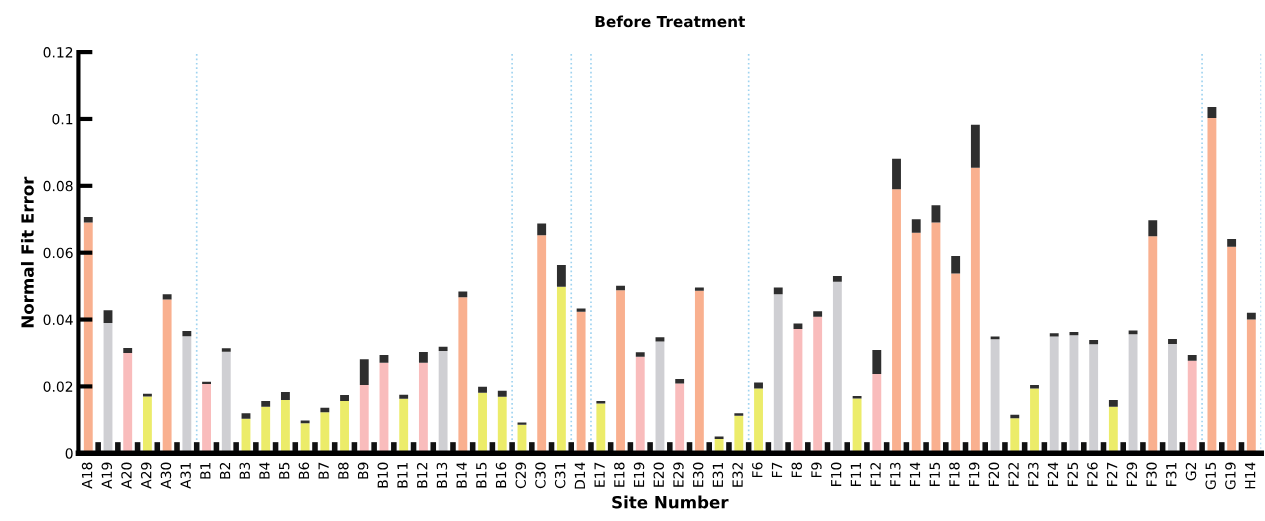 The width and height of the screenshot is (1265, 521). What do you see at coordinates (343, 470) in the screenshot?
I see `x-tick-label: B8` at bounding box center [343, 470].